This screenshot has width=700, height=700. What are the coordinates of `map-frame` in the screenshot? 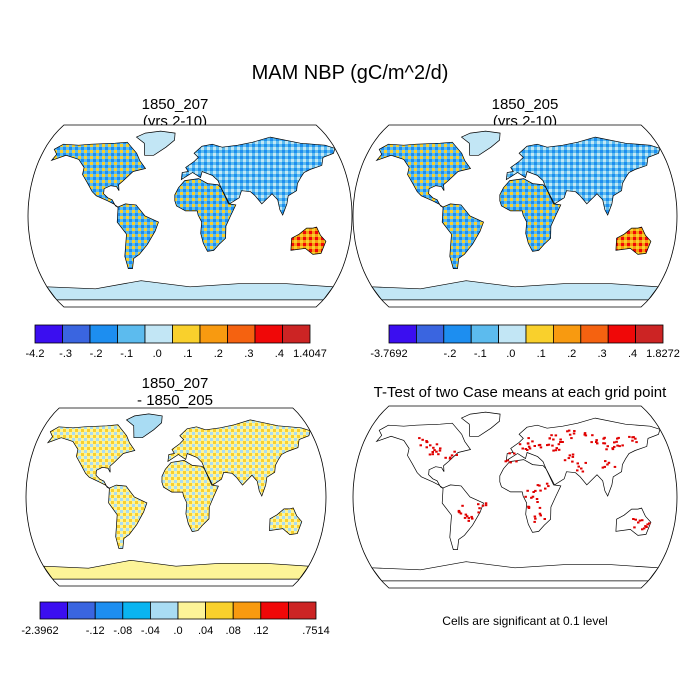 It's located at (176, 497).